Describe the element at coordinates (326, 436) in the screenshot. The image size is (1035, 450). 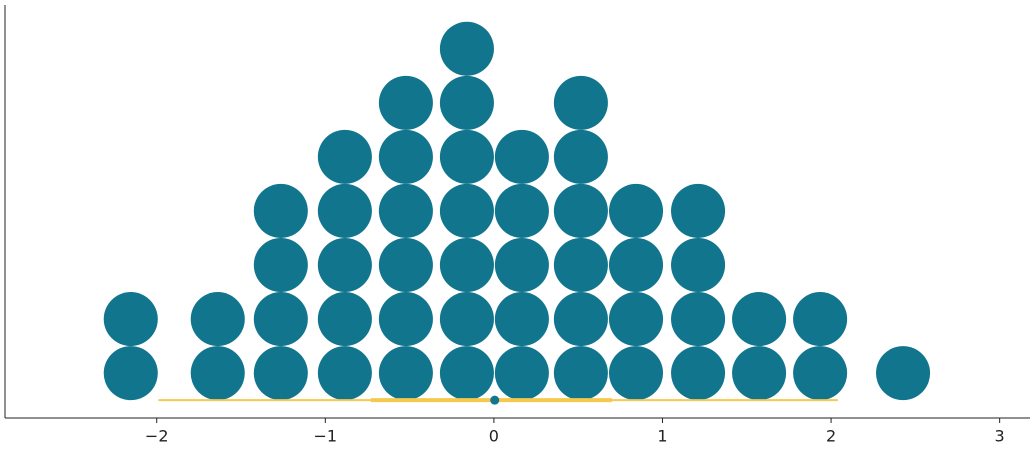
I see `x-tick-label: −1` at that location.